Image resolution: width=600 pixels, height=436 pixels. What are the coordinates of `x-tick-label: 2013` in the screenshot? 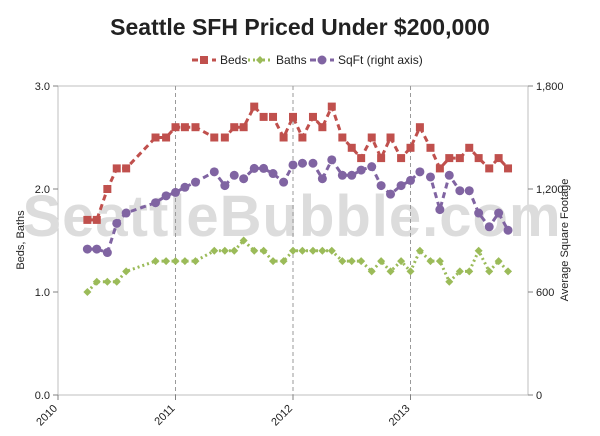 It's located at (400, 416).